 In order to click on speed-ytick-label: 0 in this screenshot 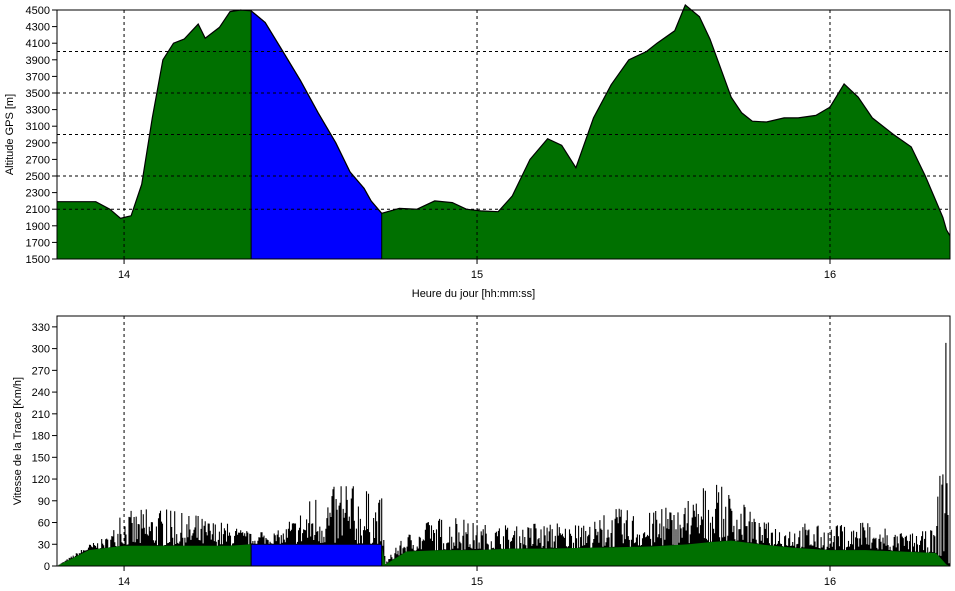, I will do `click(47, 567)`.